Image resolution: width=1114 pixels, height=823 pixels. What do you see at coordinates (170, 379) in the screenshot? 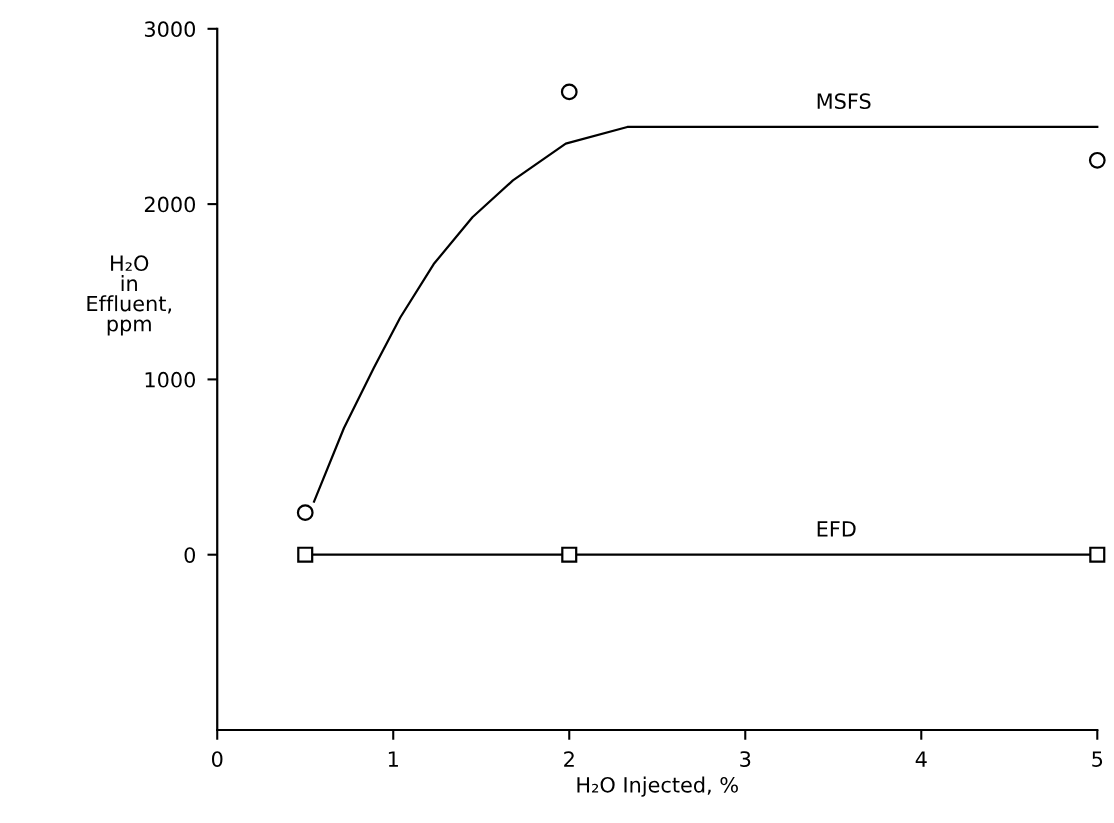
I see `y-tick-label: 1000` at bounding box center [170, 379].